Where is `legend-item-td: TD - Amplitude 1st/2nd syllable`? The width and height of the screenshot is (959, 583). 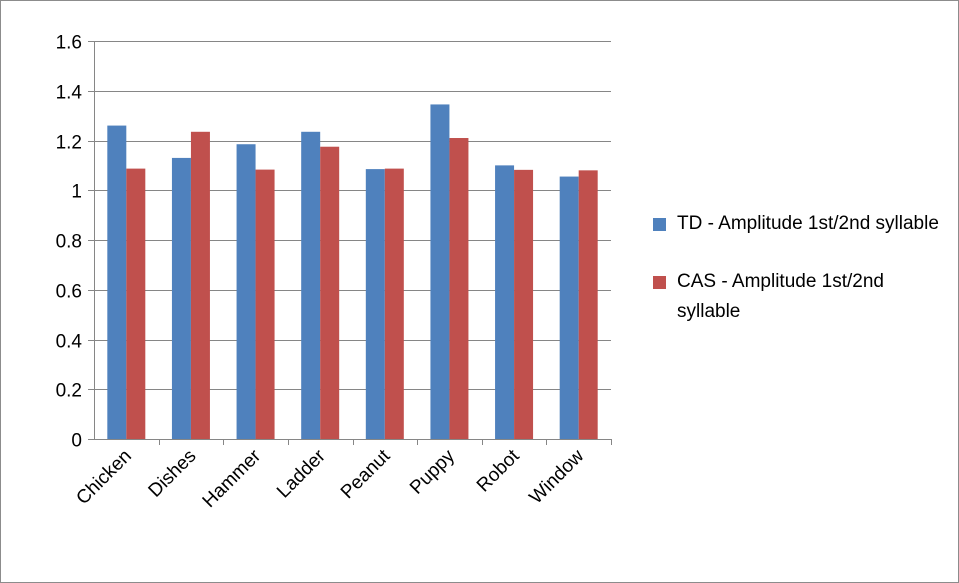 legend-item-td: TD - Amplitude 1st/2nd syllable is located at coordinates (799, 224).